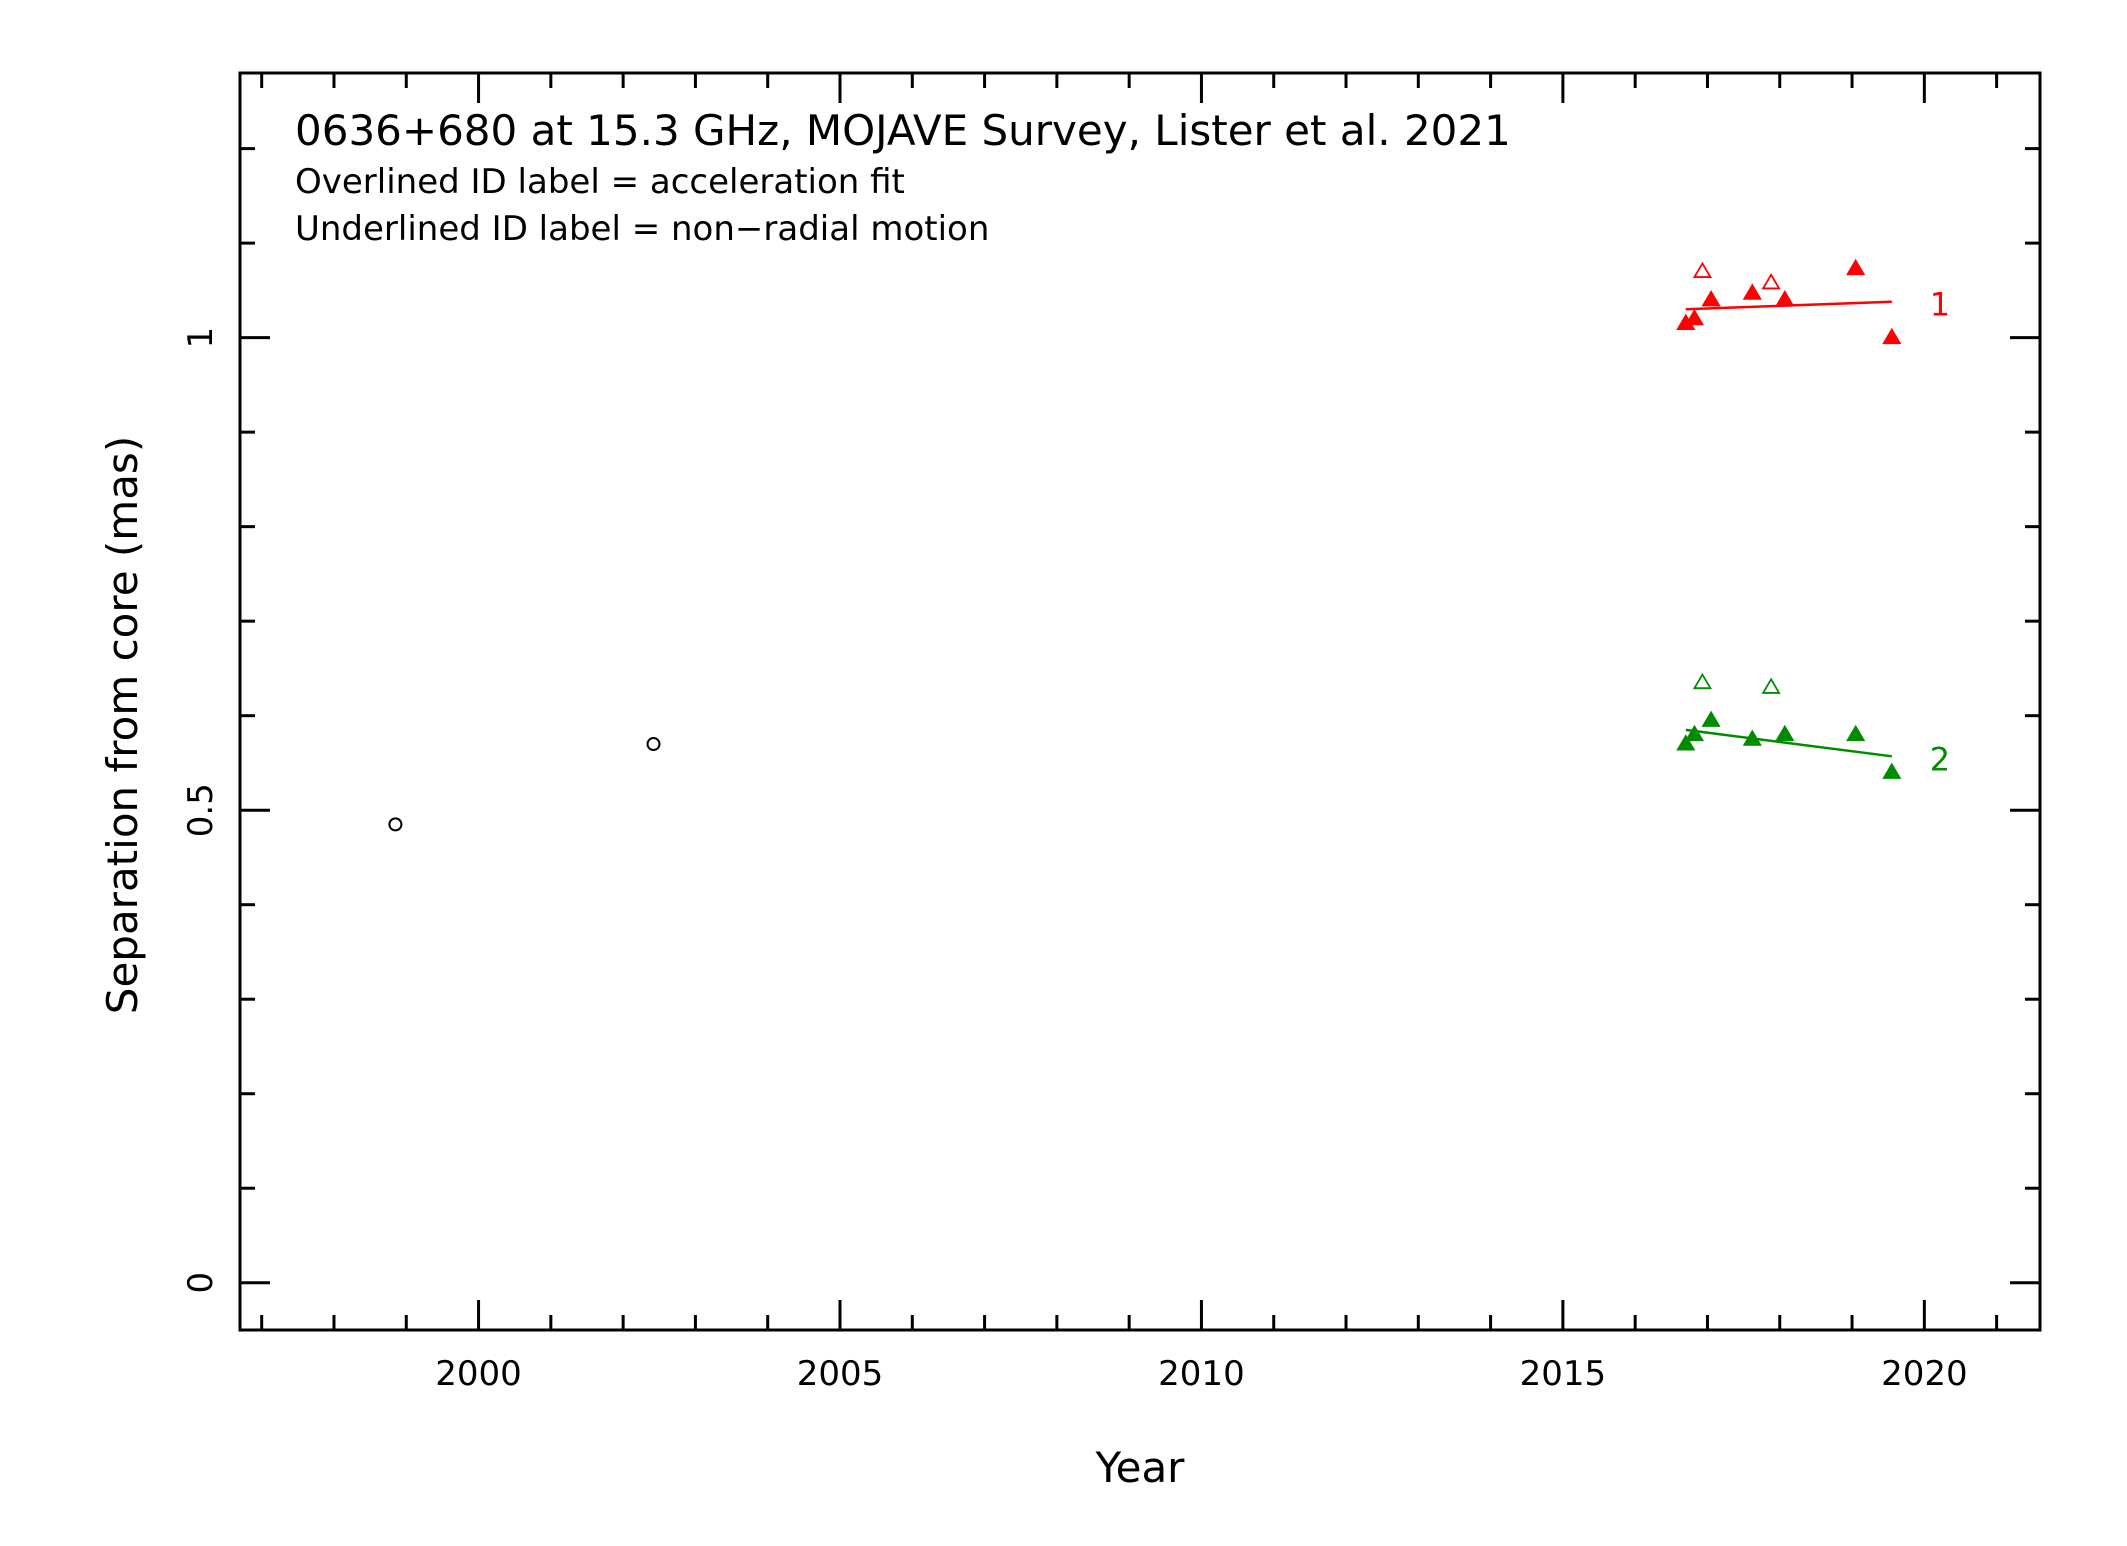 This screenshot has width=2127, height=1546. What do you see at coordinates (1924, 1374) in the screenshot?
I see `x-tick-label: 2020` at bounding box center [1924, 1374].